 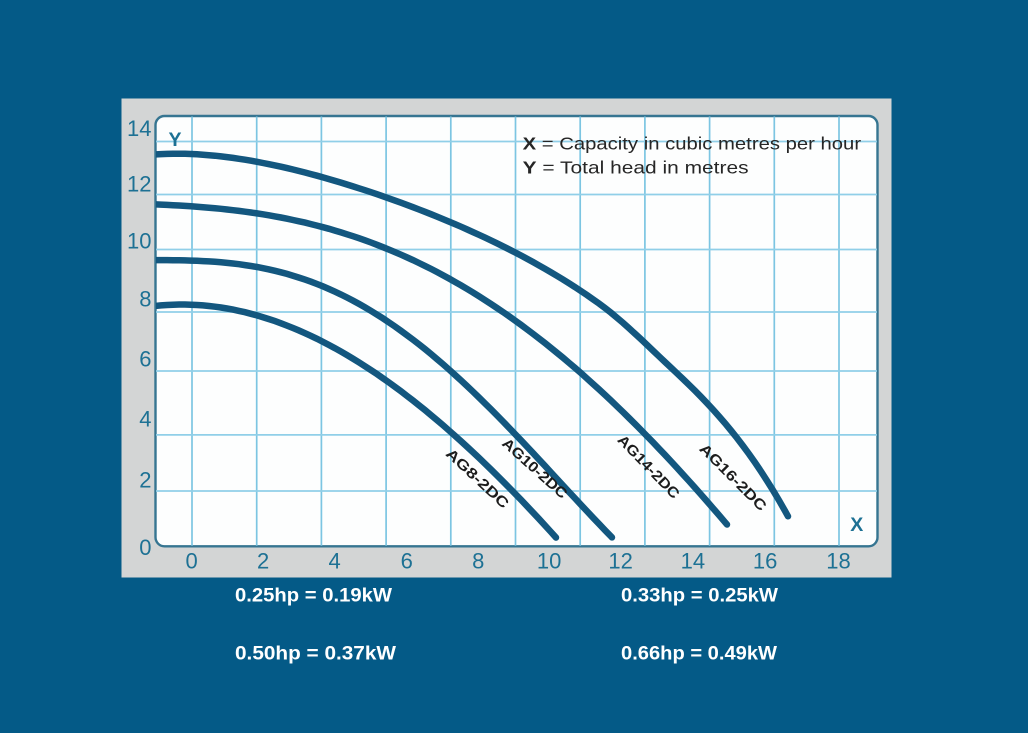 I want to click on svg-text: X, so click(x=856, y=525).